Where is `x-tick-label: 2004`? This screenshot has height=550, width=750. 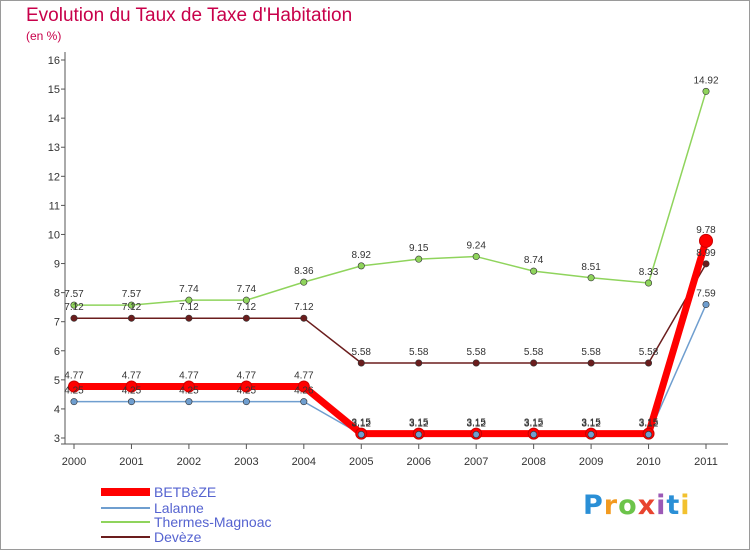
x-tick-label: 2004 is located at coordinates (304, 462).